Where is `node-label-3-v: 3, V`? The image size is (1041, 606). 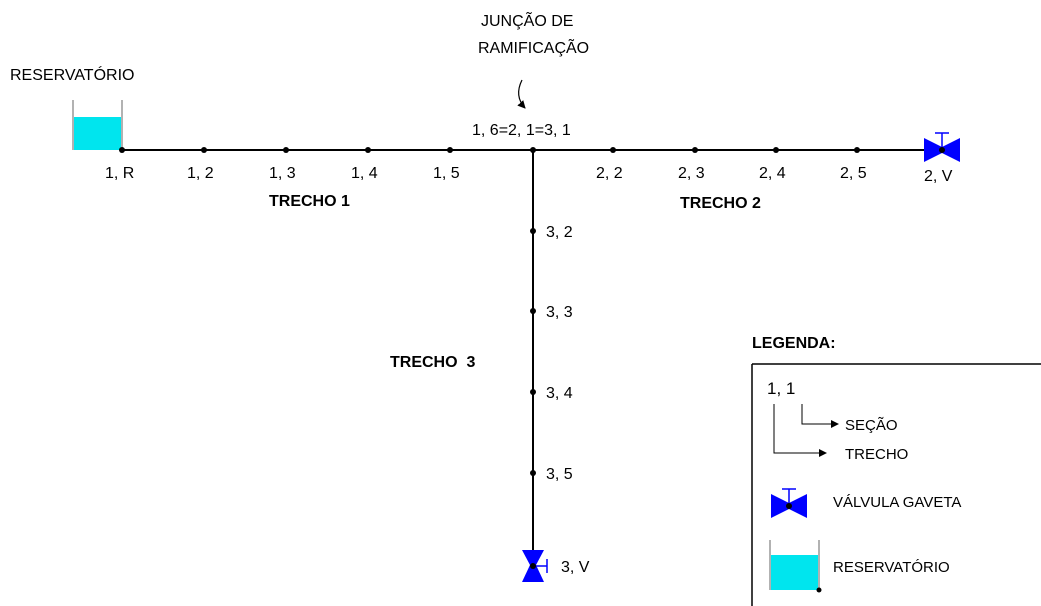 node-label-3-v: 3, V is located at coordinates (575, 567).